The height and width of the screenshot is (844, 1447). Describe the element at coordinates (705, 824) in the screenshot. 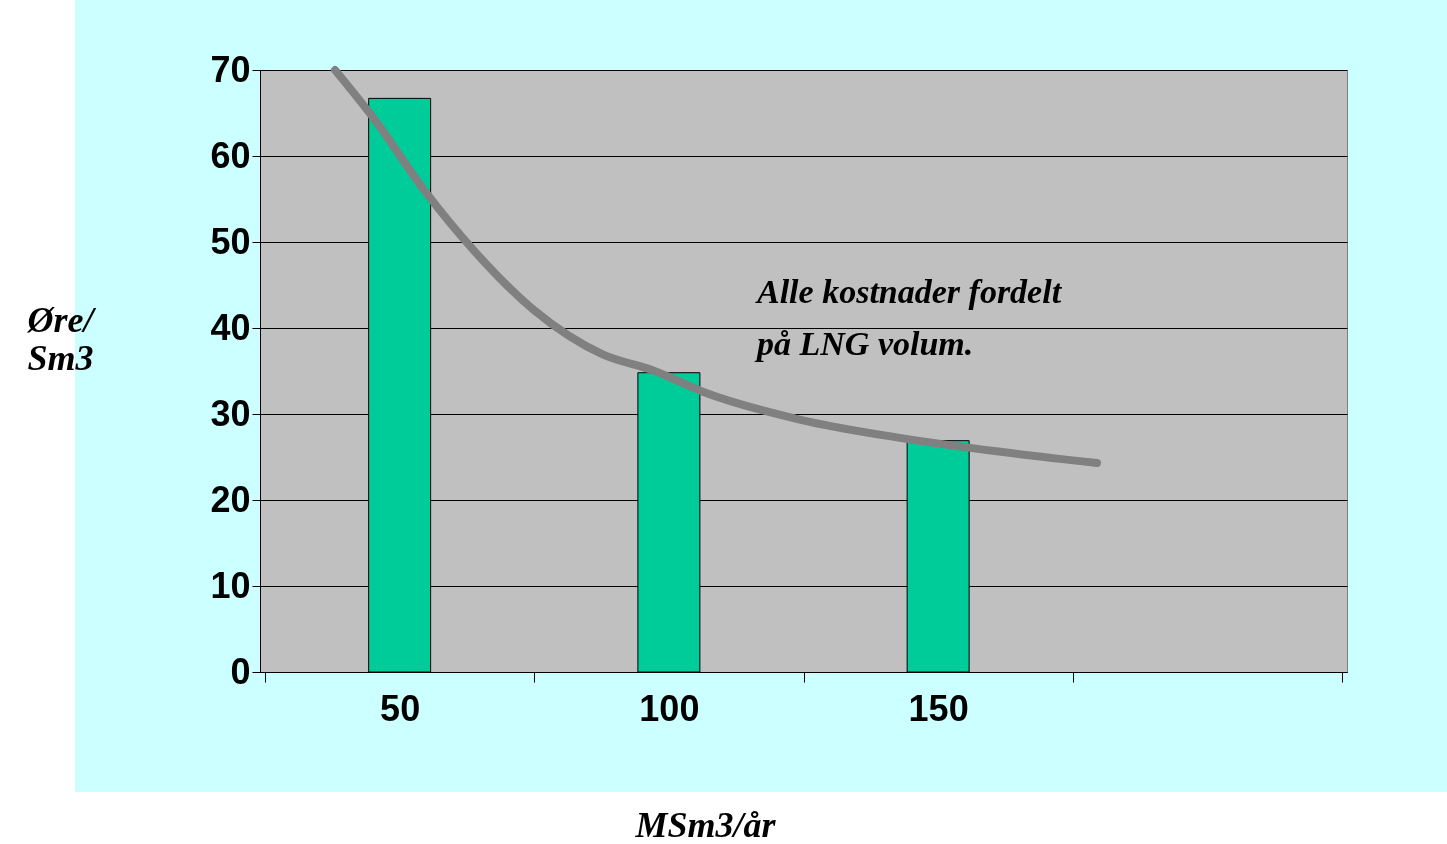

I see `x-axis-title: MSm3/år` at that location.